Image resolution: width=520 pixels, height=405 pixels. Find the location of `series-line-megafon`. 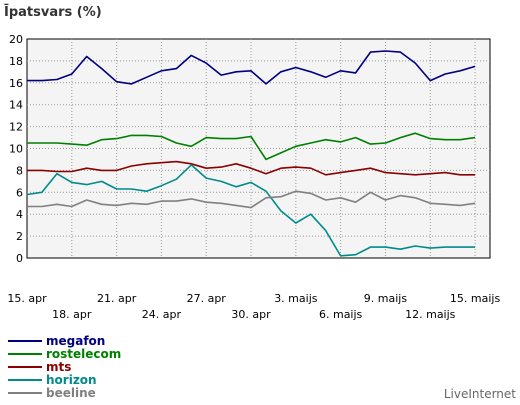

series-line-megafon is located at coordinates (251, 67).